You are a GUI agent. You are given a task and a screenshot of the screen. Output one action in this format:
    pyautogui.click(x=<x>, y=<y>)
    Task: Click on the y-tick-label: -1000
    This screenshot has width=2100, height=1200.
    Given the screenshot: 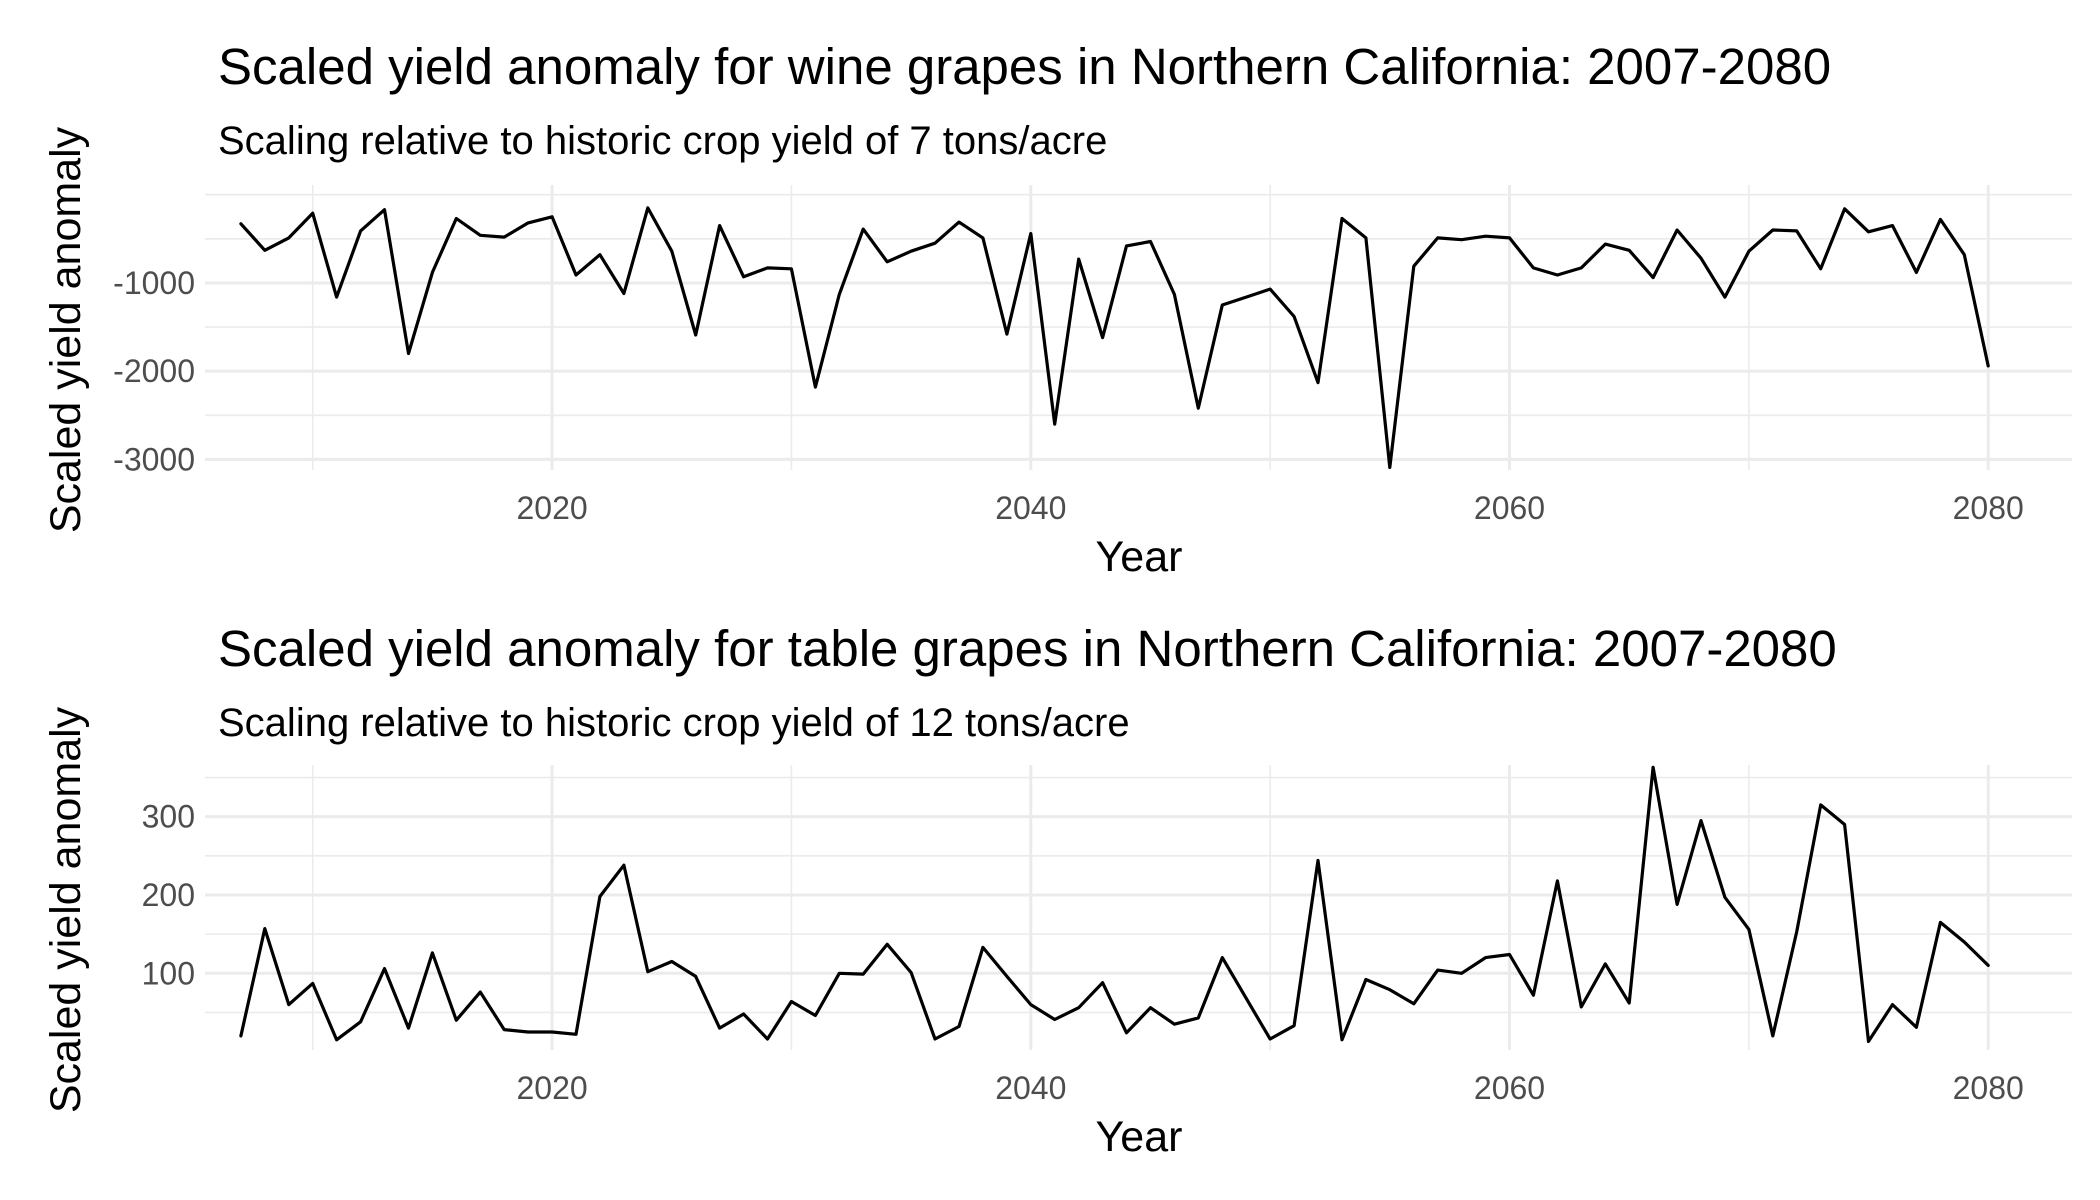 What is the action you would take?
    pyautogui.click(x=154, y=283)
    